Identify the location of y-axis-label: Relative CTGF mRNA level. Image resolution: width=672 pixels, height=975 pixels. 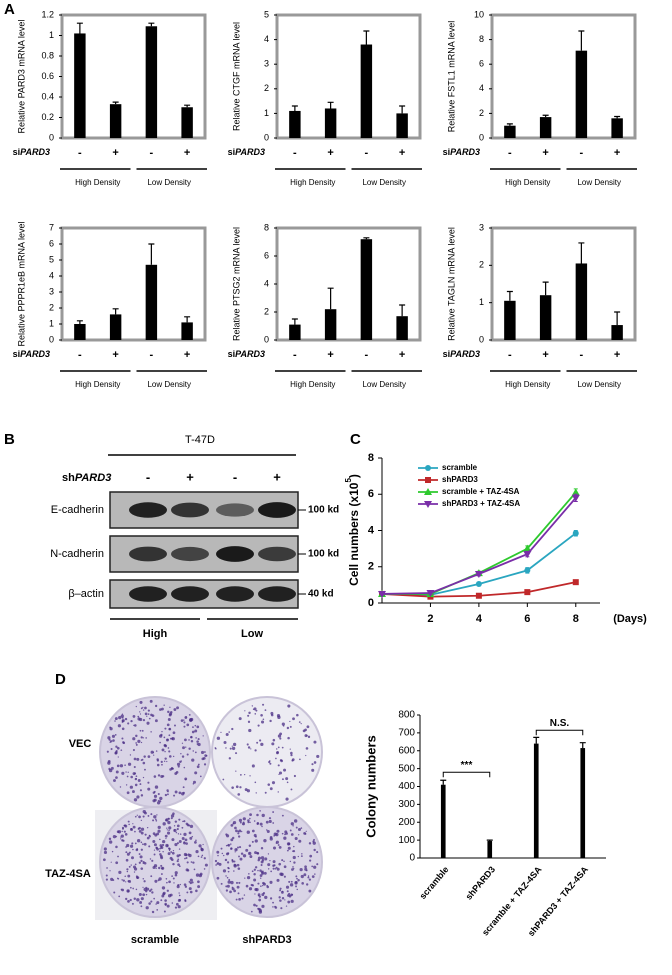
(236, 76).